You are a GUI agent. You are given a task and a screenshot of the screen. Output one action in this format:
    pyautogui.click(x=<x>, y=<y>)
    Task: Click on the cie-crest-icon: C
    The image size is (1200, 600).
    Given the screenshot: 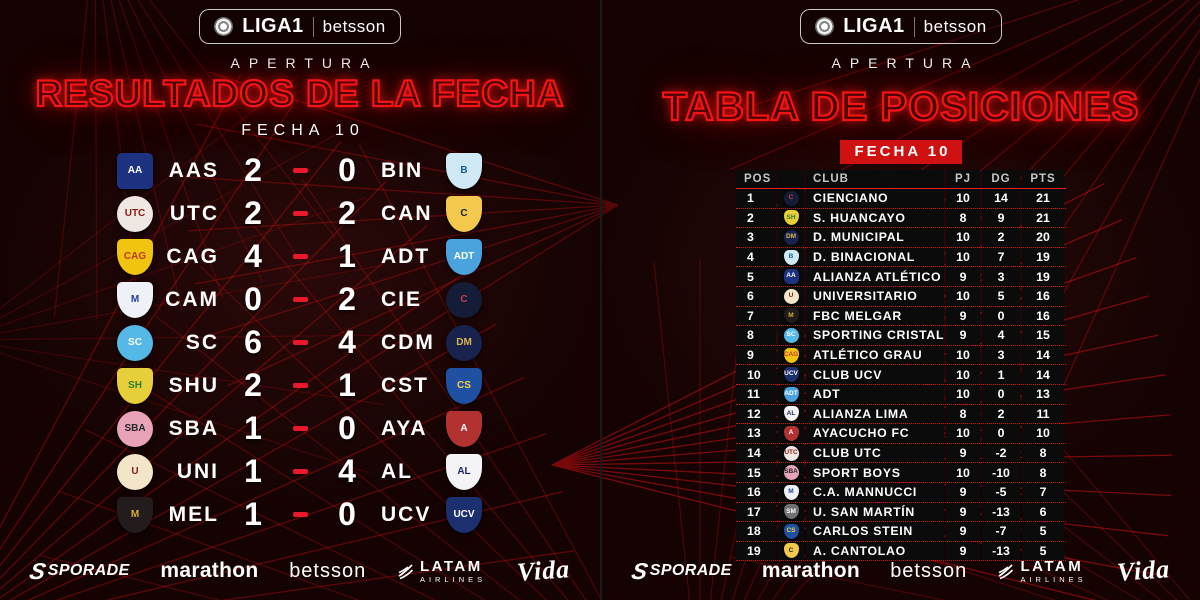 What is the action you would take?
    pyautogui.click(x=791, y=198)
    